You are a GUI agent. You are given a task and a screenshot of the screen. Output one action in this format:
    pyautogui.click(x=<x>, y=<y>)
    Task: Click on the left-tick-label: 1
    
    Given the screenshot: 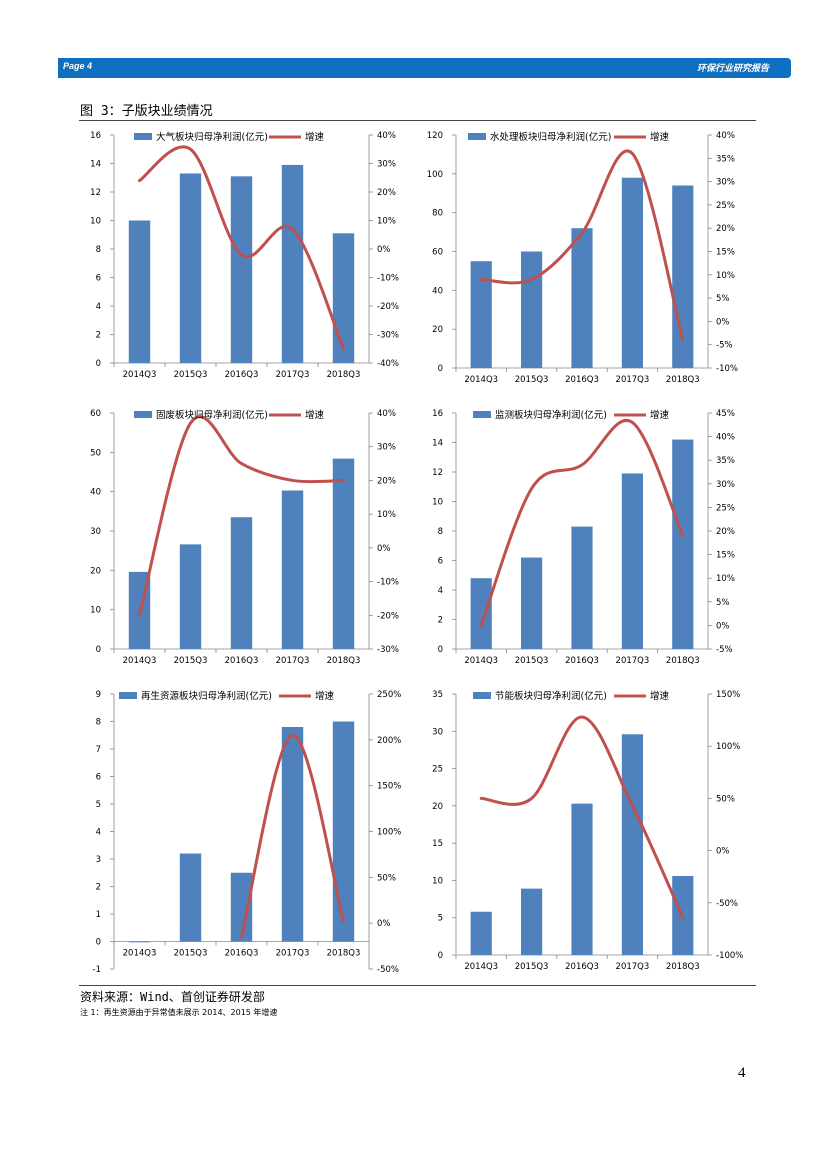 What is the action you would take?
    pyautogui.click(x=98, y=915)
    